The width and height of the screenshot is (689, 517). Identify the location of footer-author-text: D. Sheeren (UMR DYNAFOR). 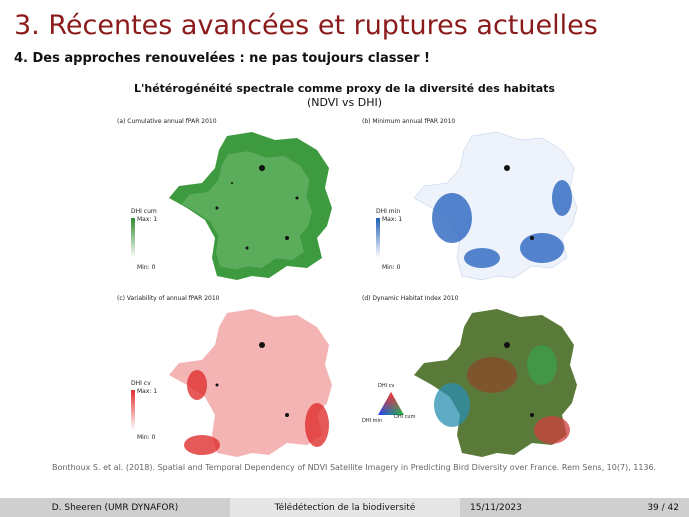
(115, 507).